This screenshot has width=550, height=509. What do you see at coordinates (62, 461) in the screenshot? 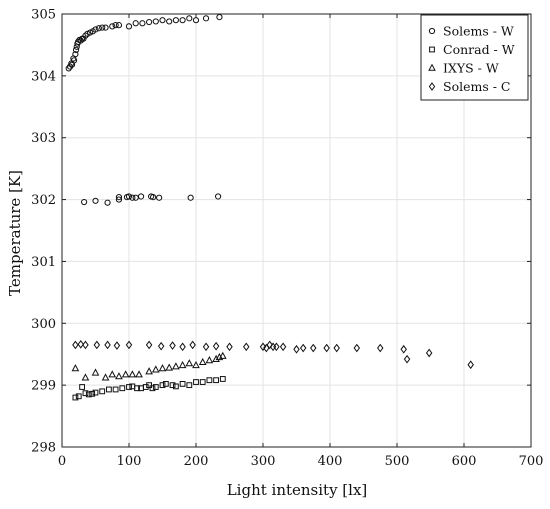
I see `x-tick-label: 0` at bounding box center [62, 461].